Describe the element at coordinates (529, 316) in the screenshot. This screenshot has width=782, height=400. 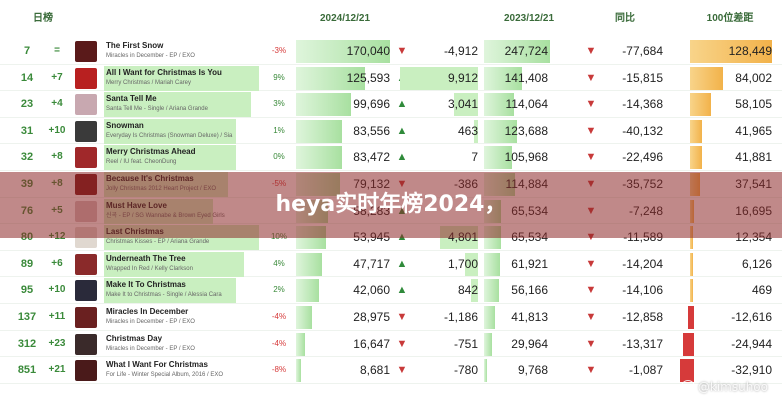
I see `streams-2023: 41,813` at that location.